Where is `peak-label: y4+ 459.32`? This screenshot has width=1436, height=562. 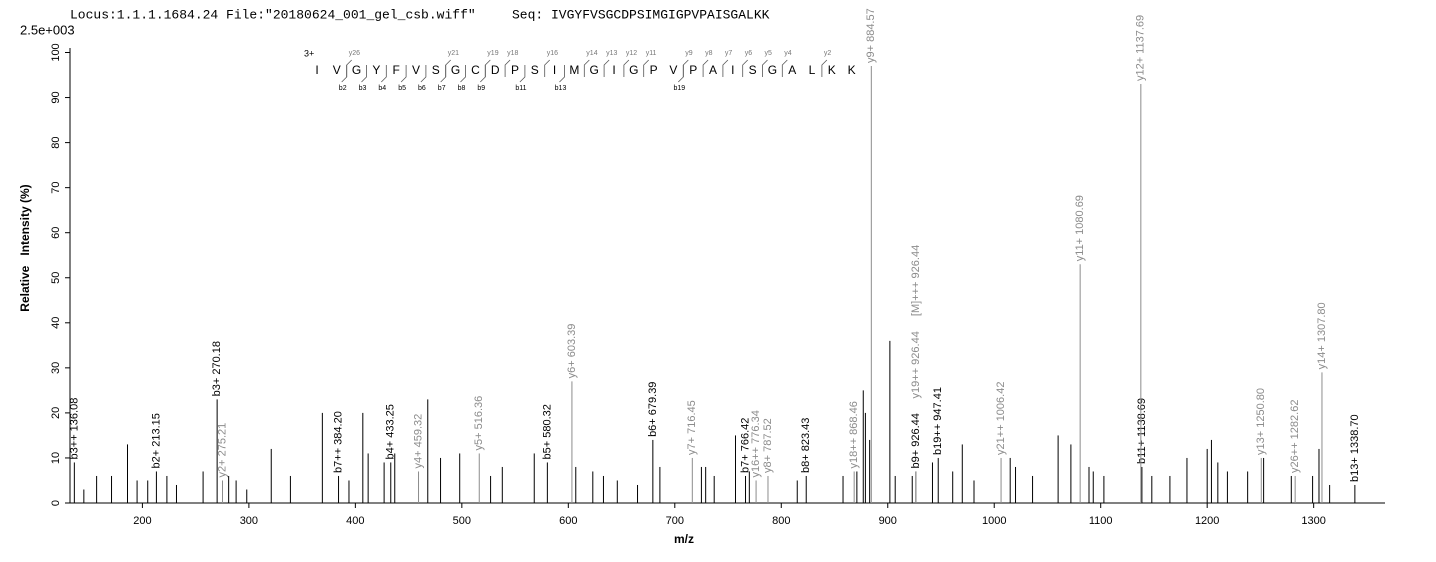 peak-label: y4+ 459.32 is located at coordinates (418, 441).